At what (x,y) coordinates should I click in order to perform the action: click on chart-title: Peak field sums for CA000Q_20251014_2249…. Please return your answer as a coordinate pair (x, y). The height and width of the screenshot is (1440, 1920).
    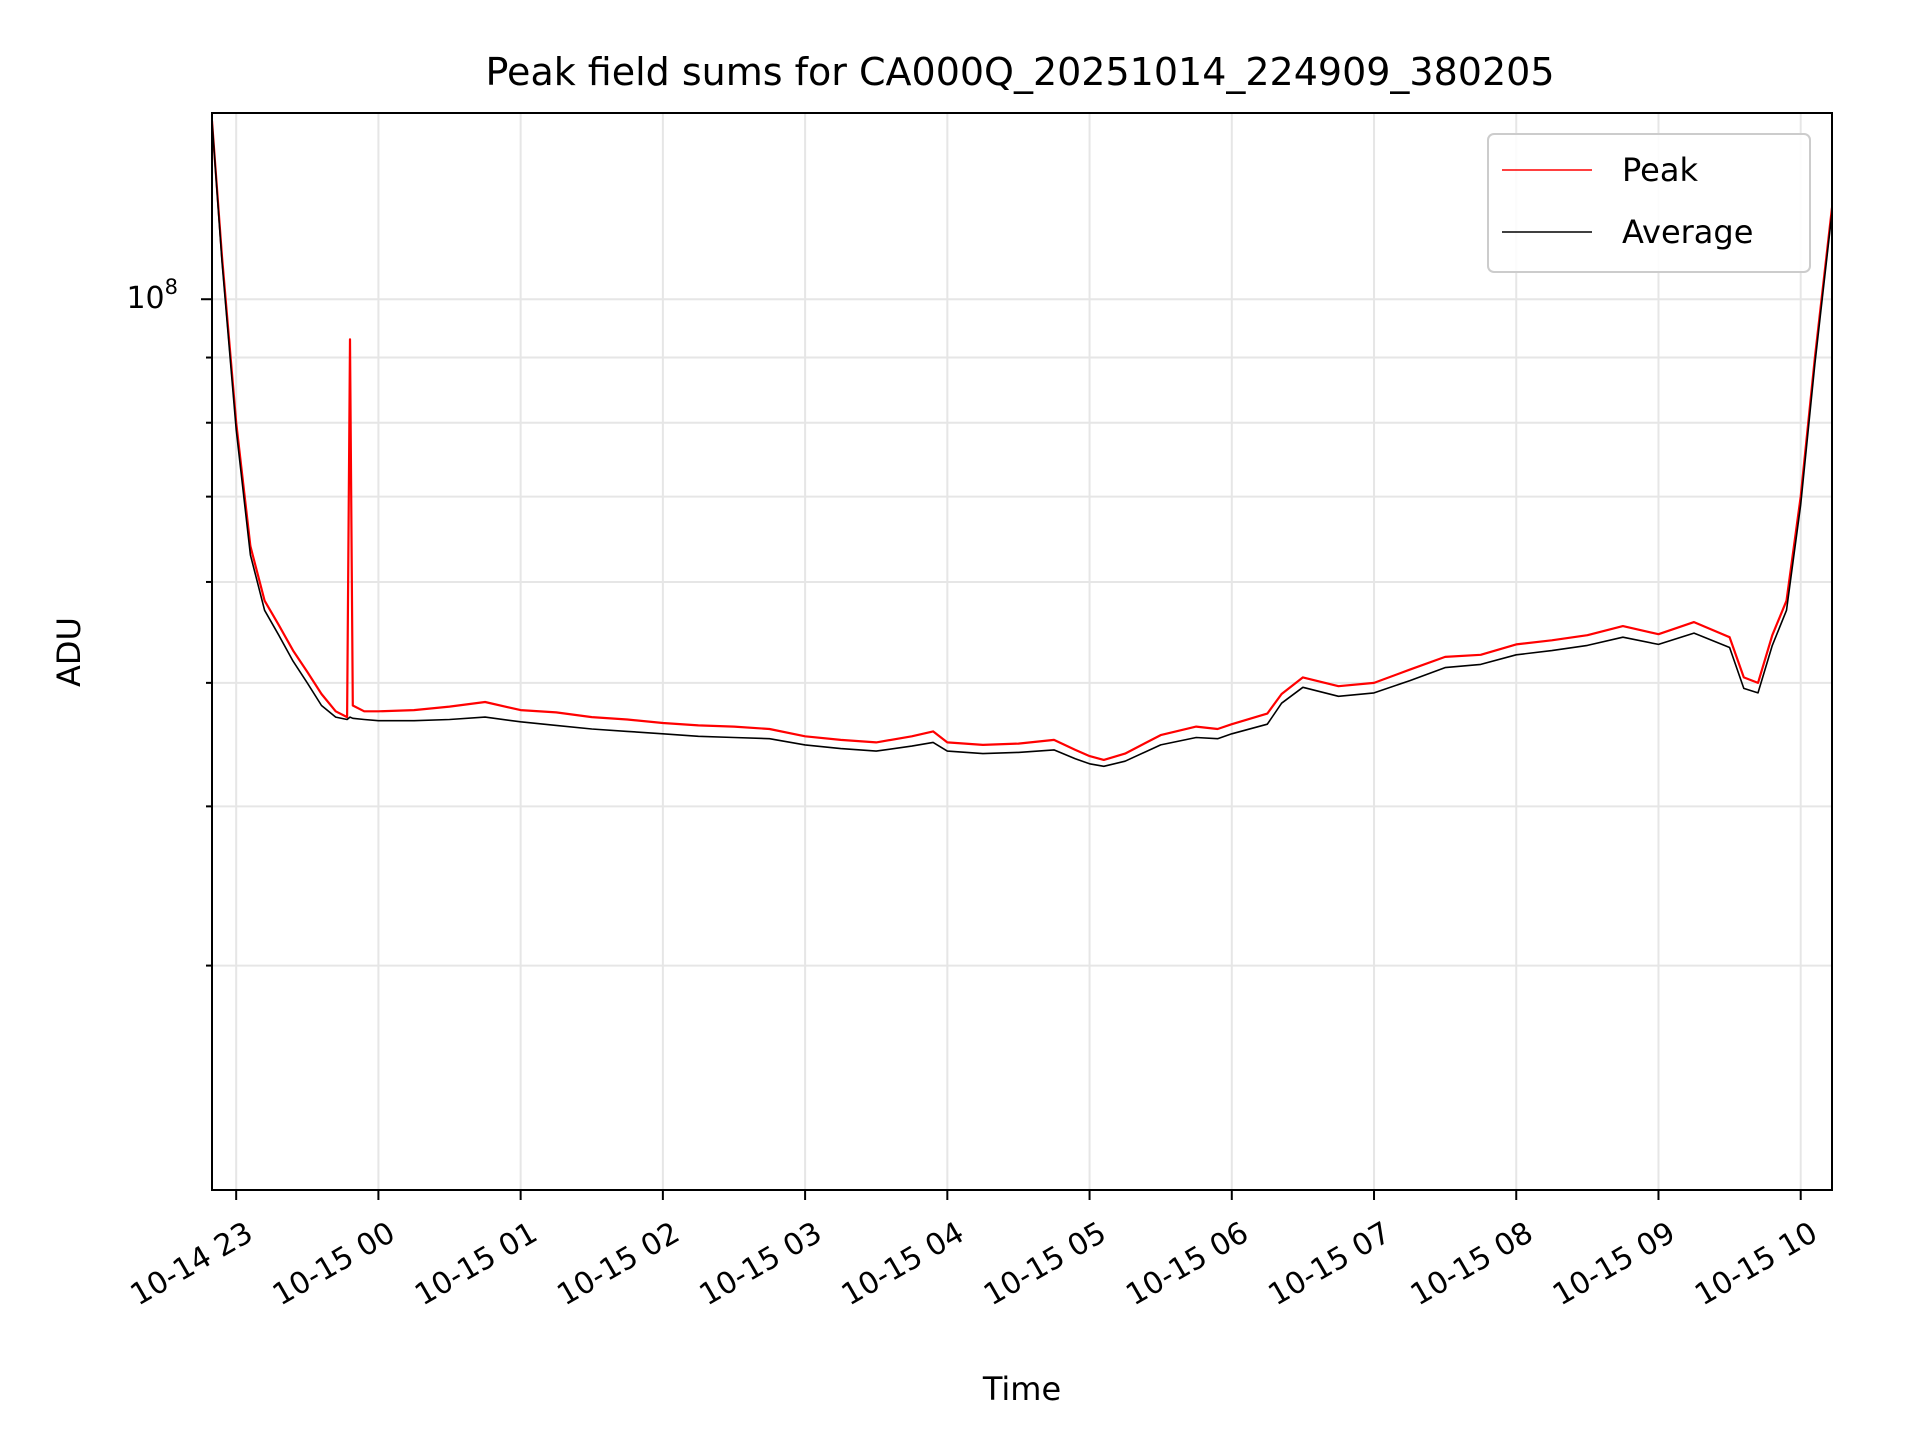
    Looking at the image, I should click on (1020, 72).